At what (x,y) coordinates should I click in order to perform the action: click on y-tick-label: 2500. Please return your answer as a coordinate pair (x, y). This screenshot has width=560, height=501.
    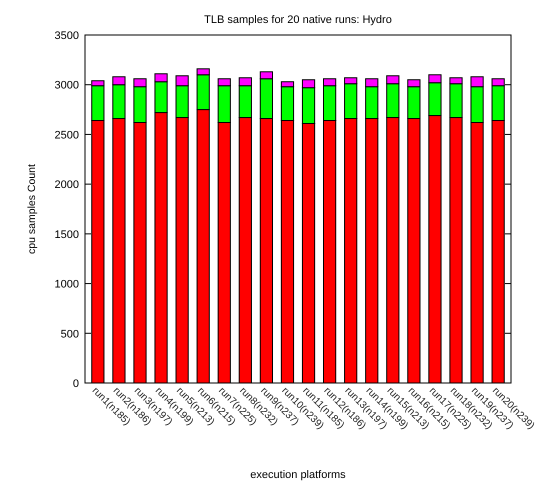
    Looking at the image, I should click on (66, 135).